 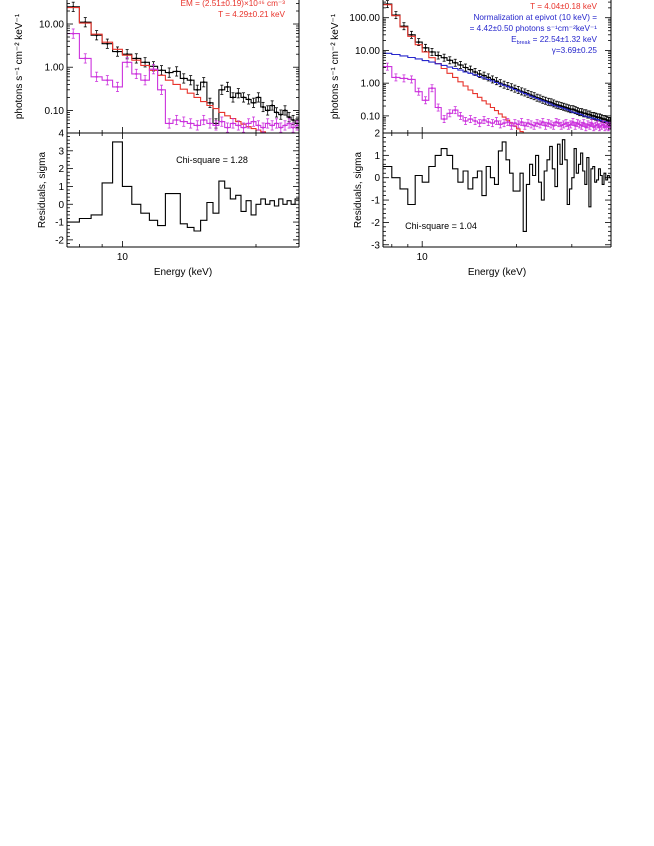 I want to click on left-xtick-label: 10, so click(x=123, y=257).